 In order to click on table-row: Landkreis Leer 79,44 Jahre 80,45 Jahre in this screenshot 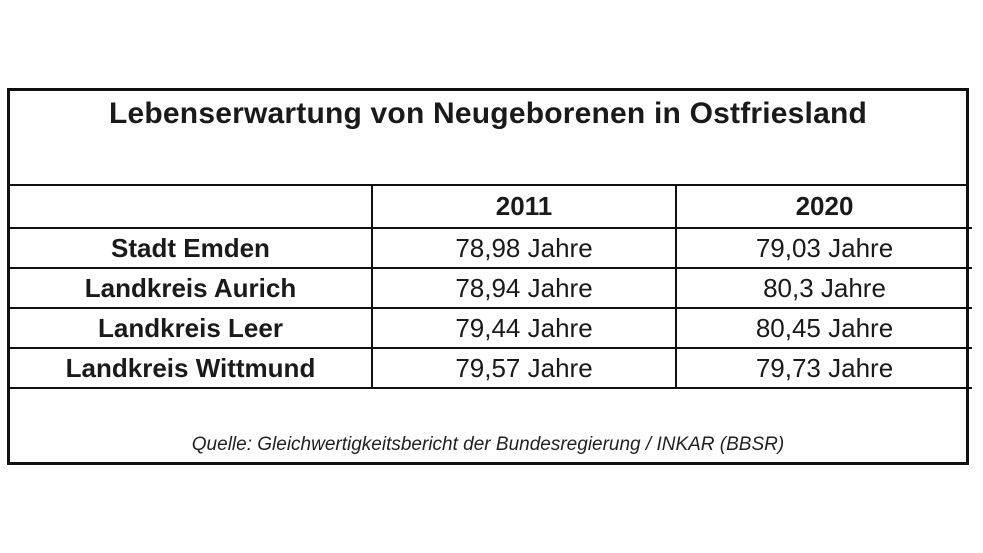, I will do `click(491, 328)`.